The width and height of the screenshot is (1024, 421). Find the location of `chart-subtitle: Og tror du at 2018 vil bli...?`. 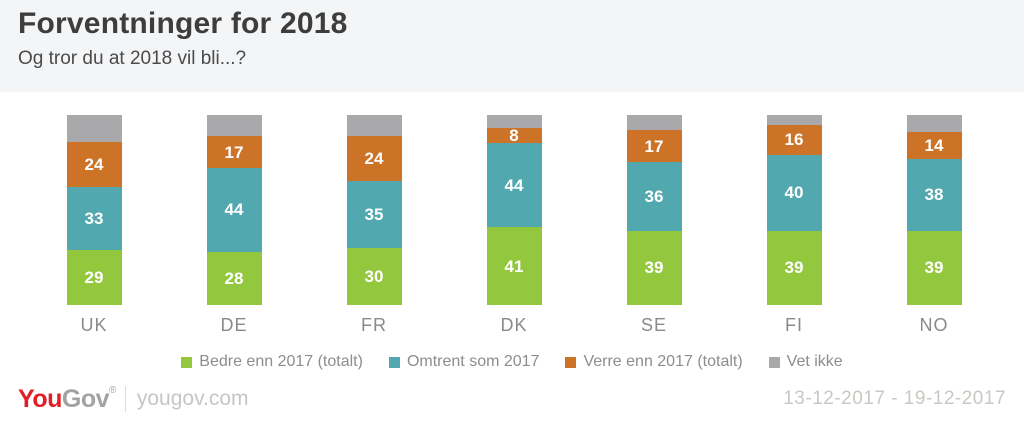

chart-subtitle: Og tror du at 2018 vil bli...? is located at coordinates (132, 58).